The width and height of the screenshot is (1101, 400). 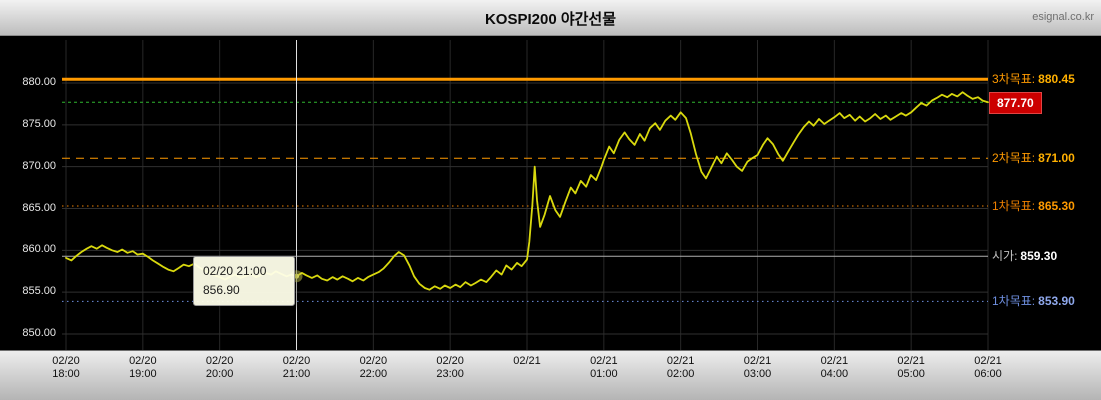 What do you see at coordinates (39, 207) in the screenshot?
I see `y-axis-tick-label: 865.00` at bounding box center [39, 207].